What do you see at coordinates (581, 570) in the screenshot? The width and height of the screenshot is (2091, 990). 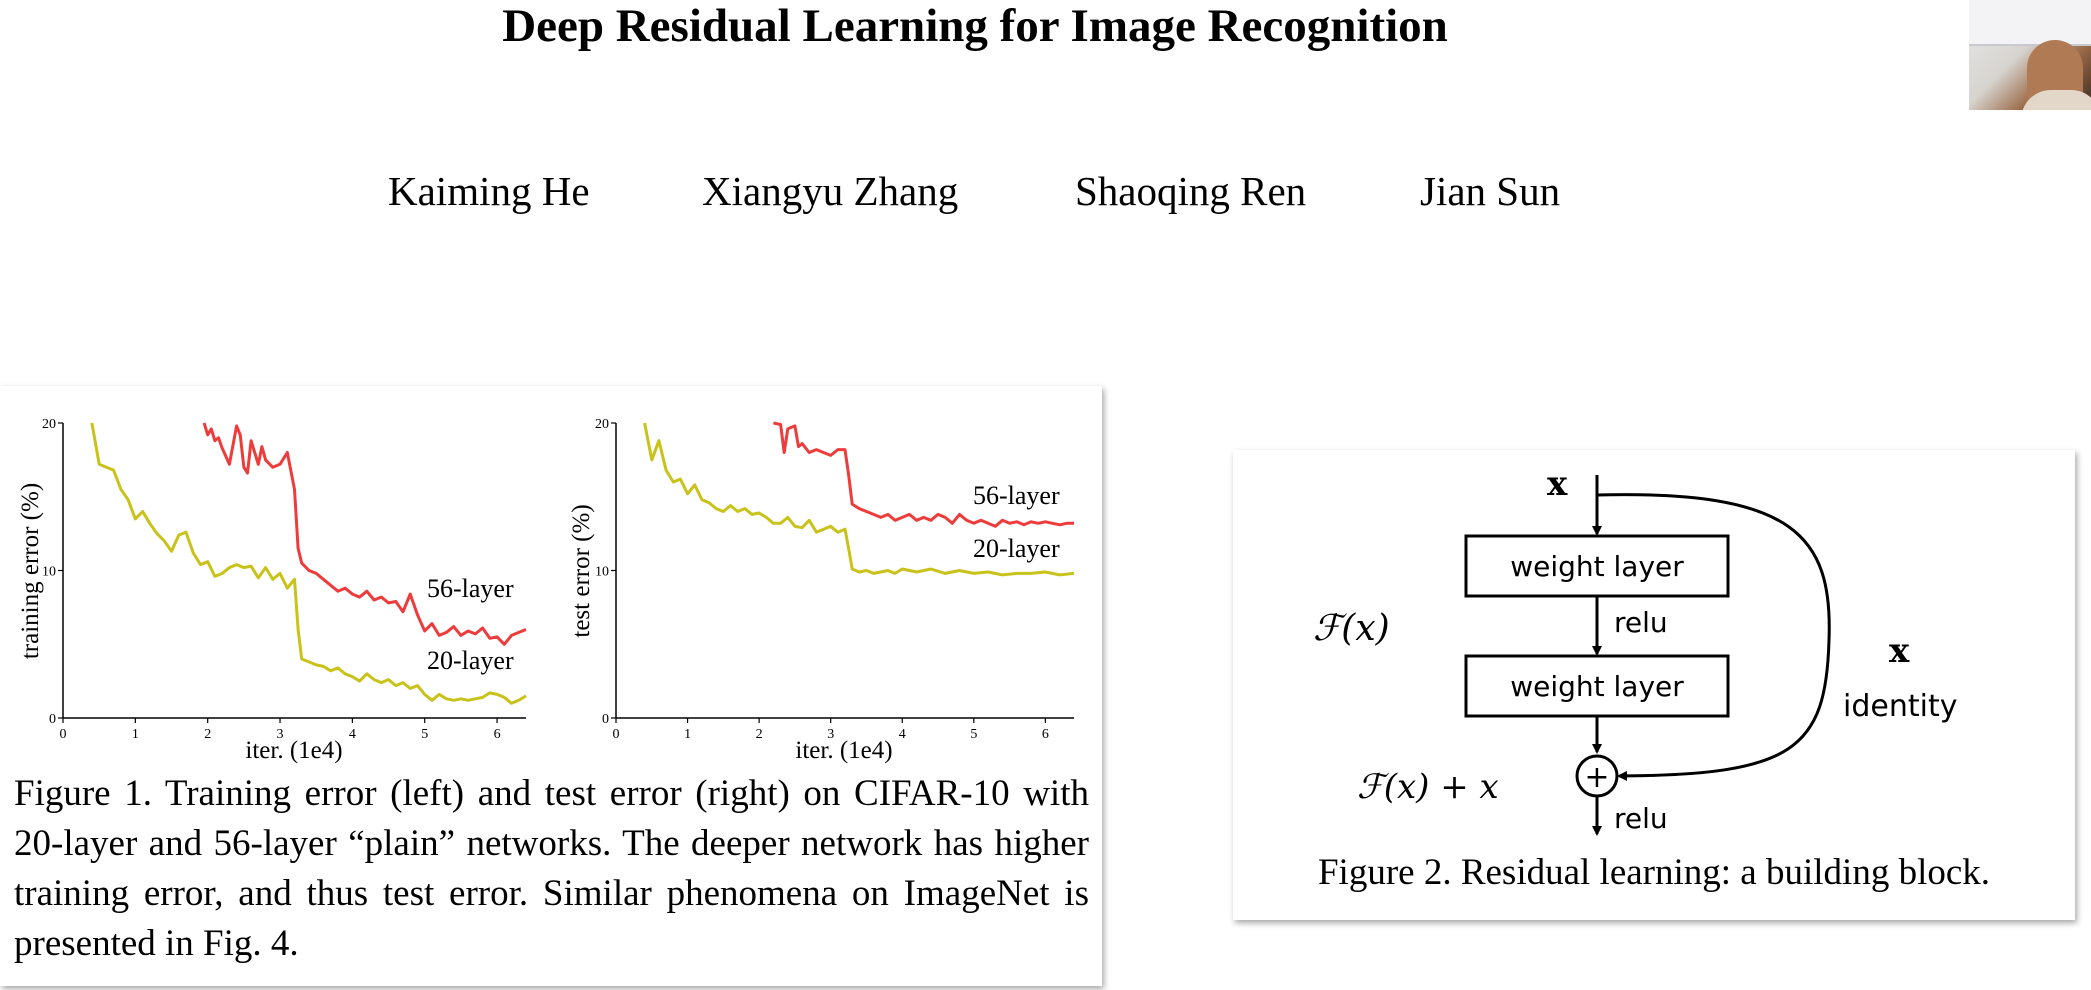 I see `y-axis-label: test error (%)` at bounding box center [581, 570].